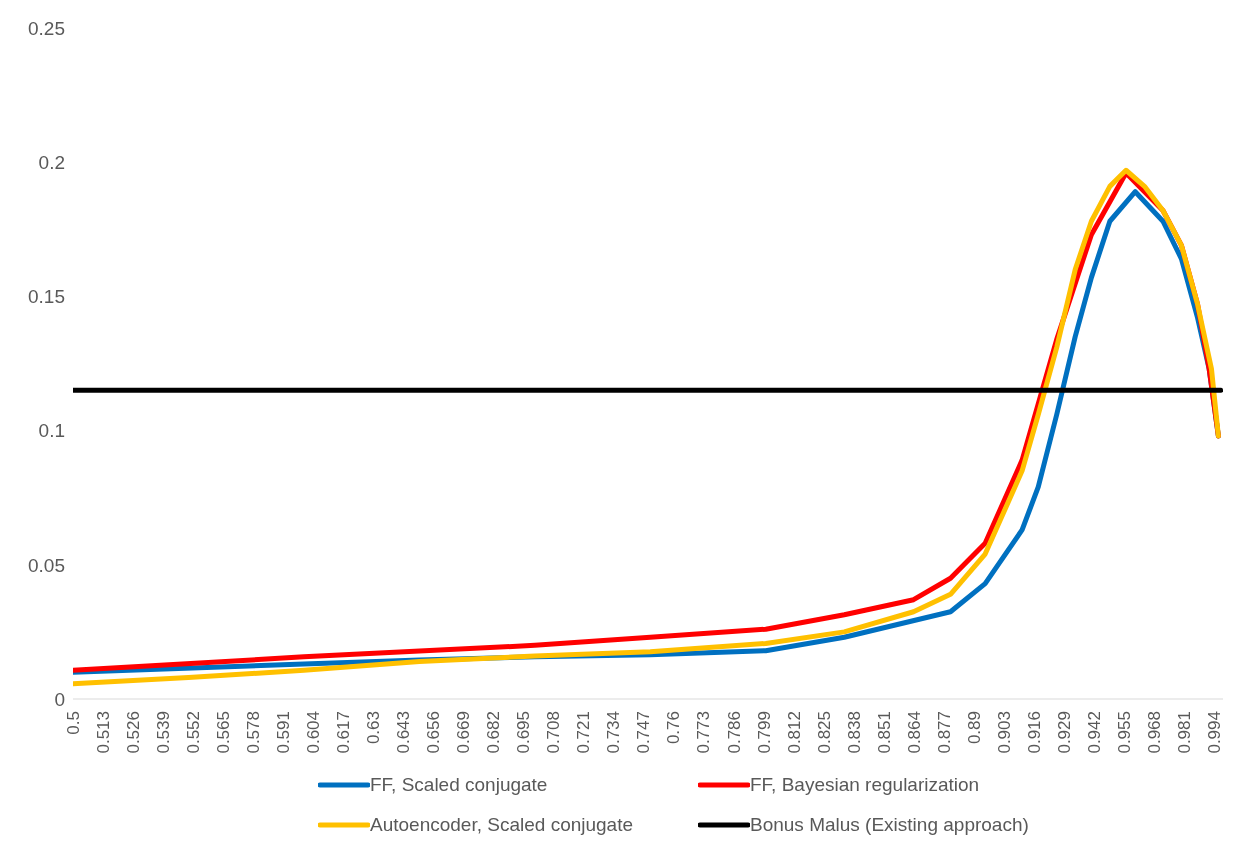 This screenshot has height=854, width=1245. Describe the element at coordinates (502, 825) in the screenshot. I see `legend-label: Autoencoder, Scaled conjugate` at that location.